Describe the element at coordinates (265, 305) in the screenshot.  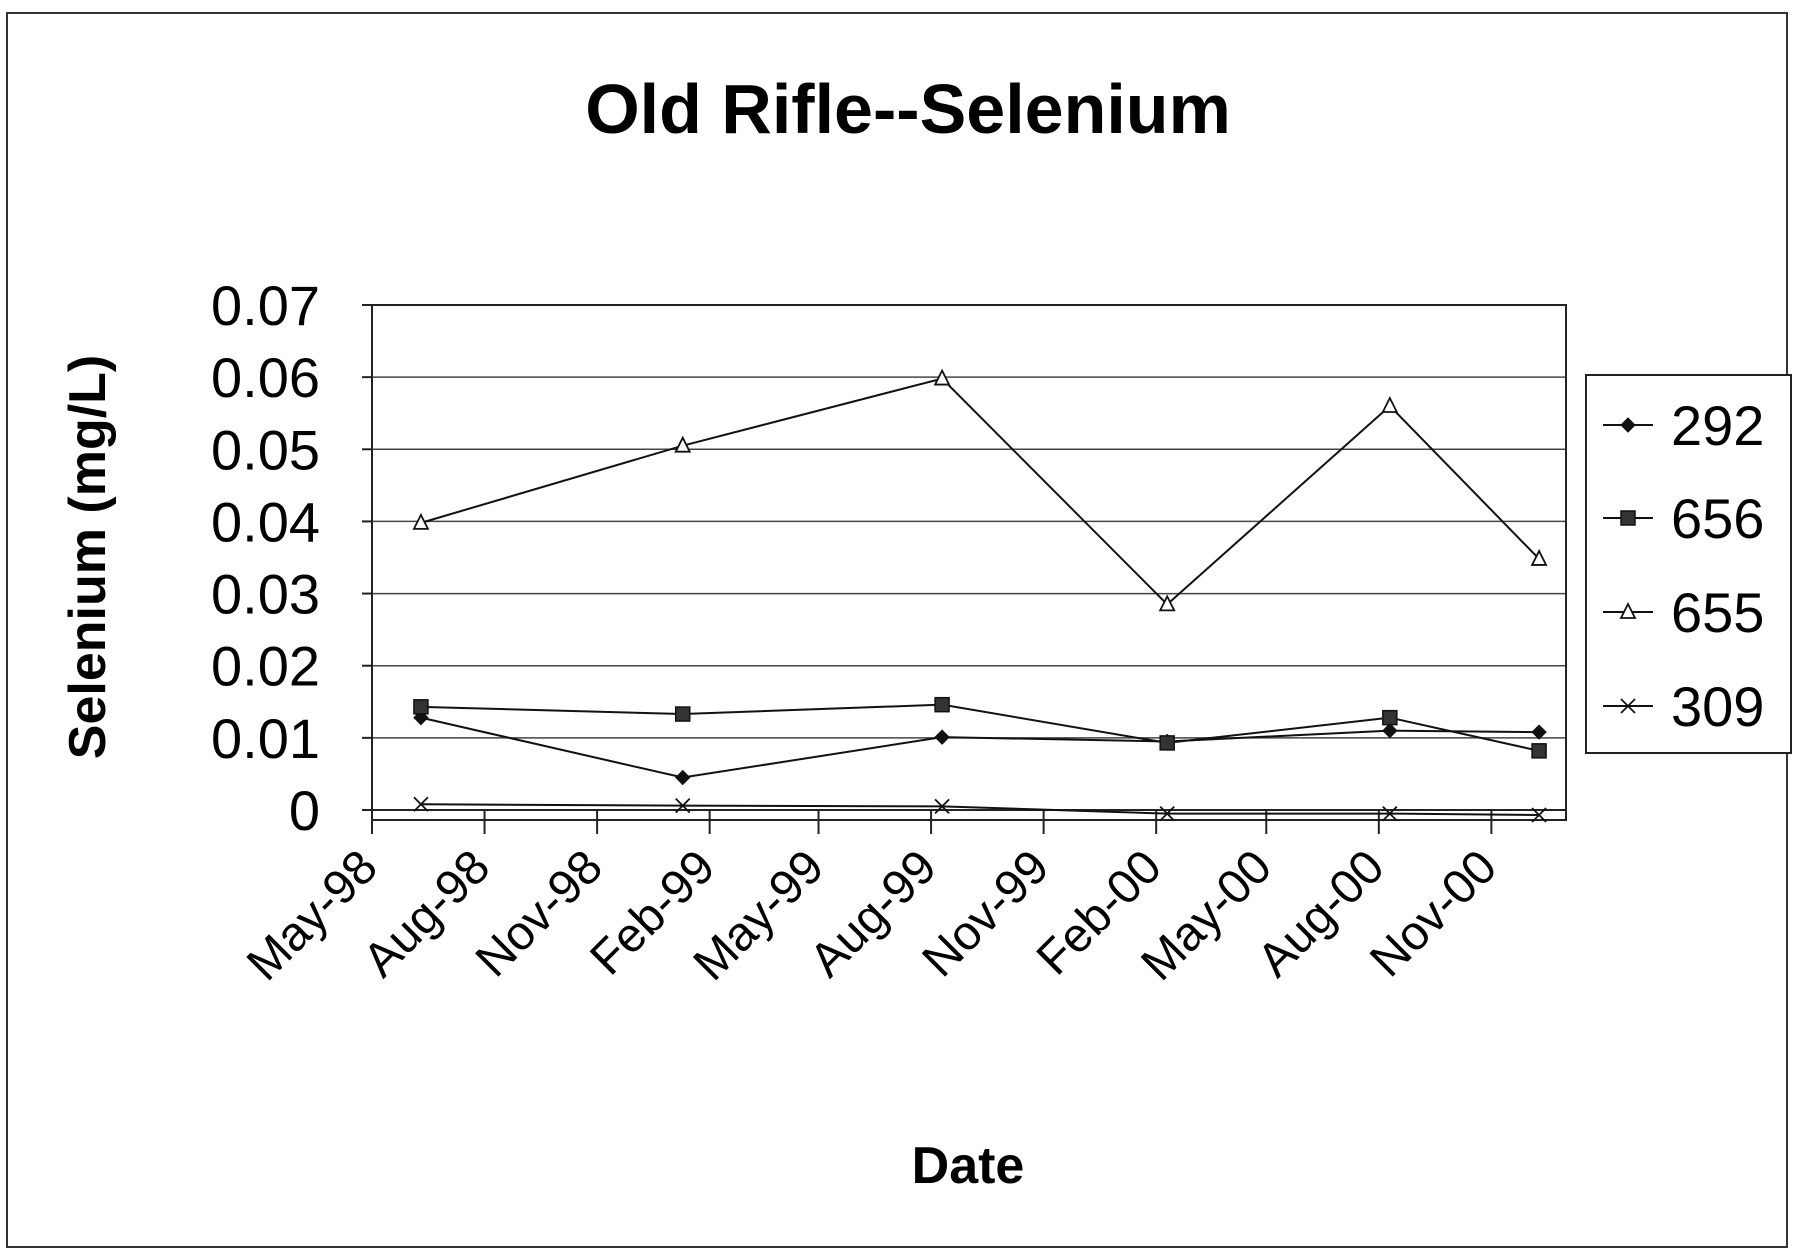
I see `y-tick-label: 0.07` at that location.